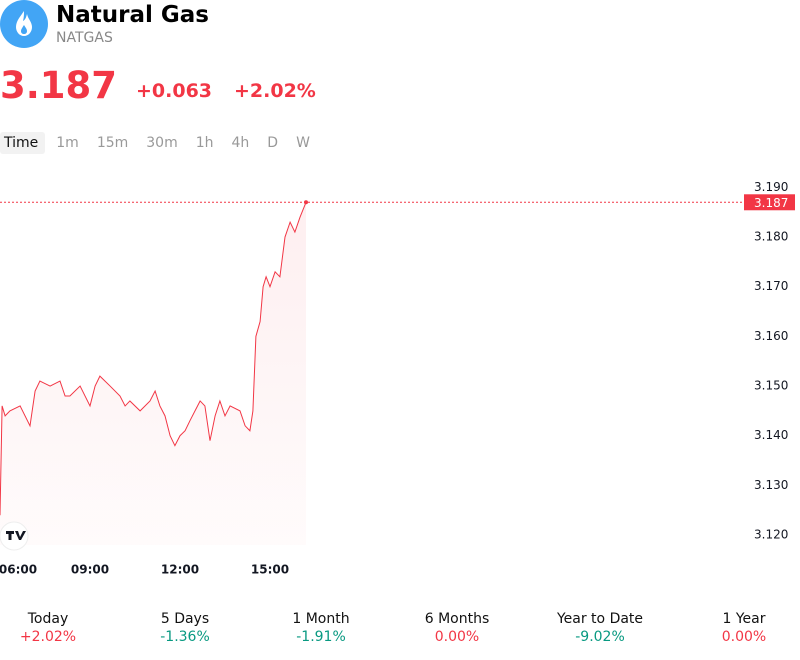 The width and height of the screenshot is (800, 660). What do you see at coordinates (162, 143) in the screenshot?
I see `timeframe-tab: 30m` at bounding box center [162, 143].